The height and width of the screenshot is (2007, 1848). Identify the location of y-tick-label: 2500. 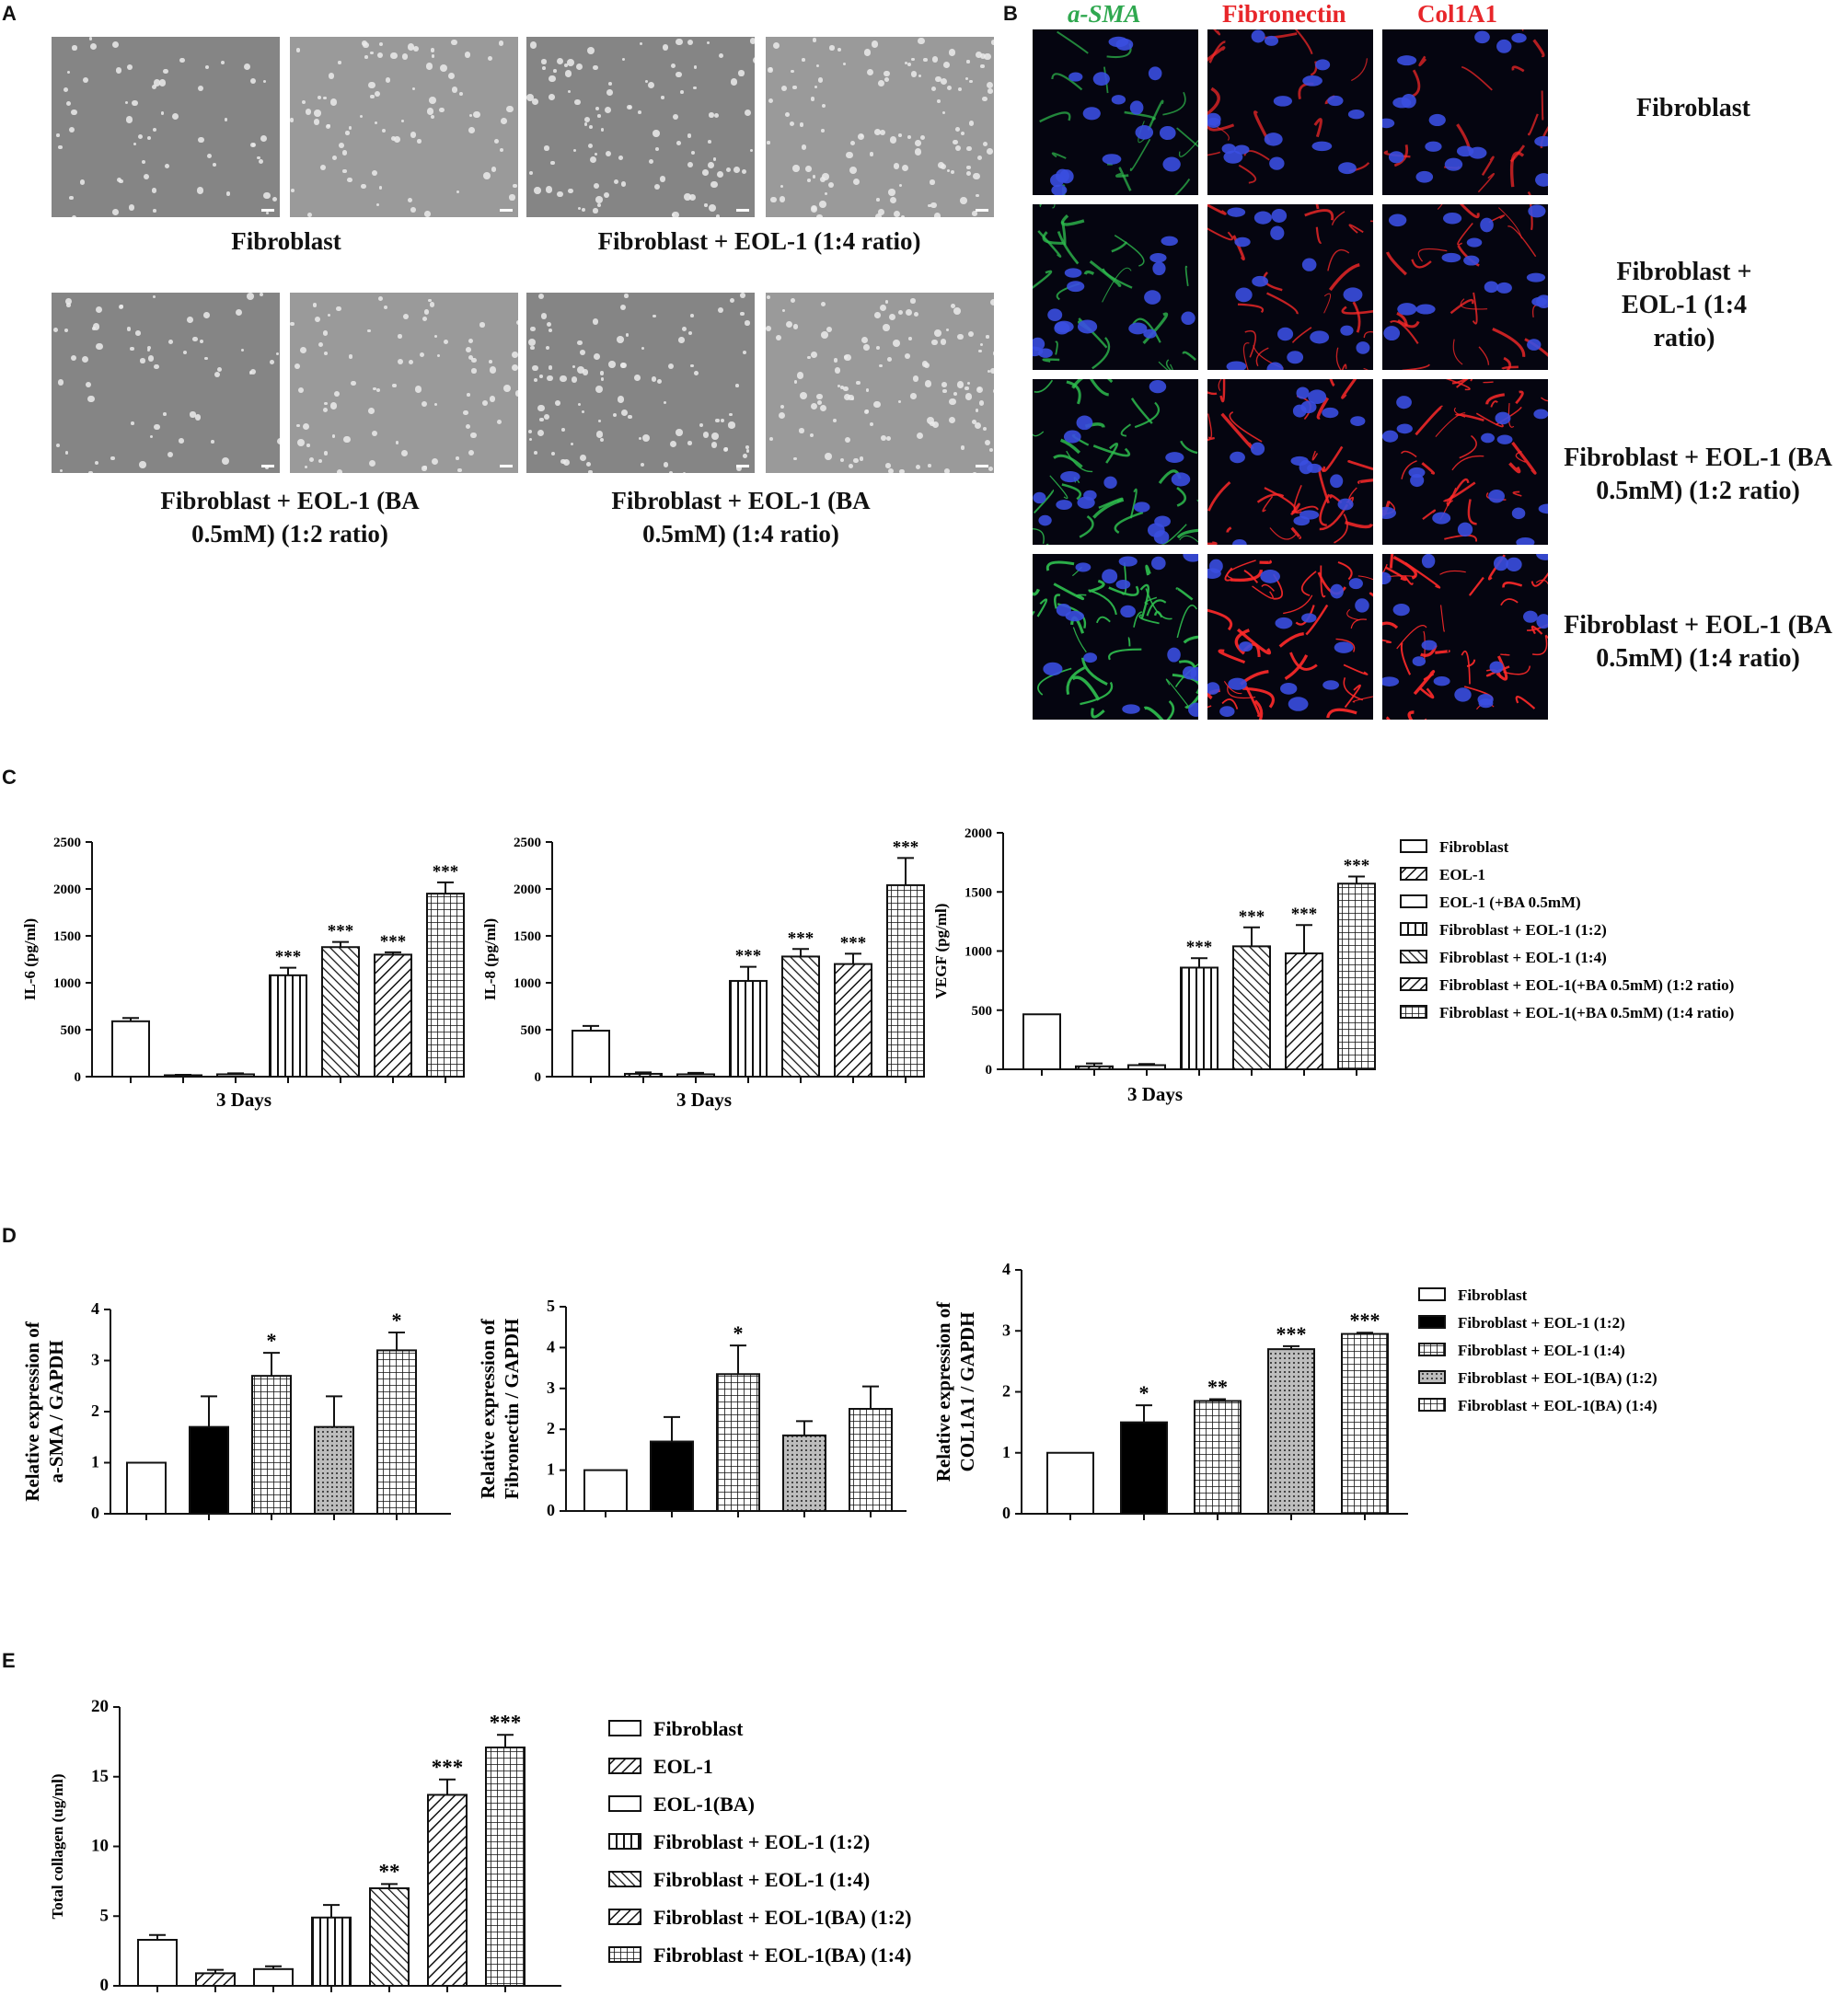
(527, 843).